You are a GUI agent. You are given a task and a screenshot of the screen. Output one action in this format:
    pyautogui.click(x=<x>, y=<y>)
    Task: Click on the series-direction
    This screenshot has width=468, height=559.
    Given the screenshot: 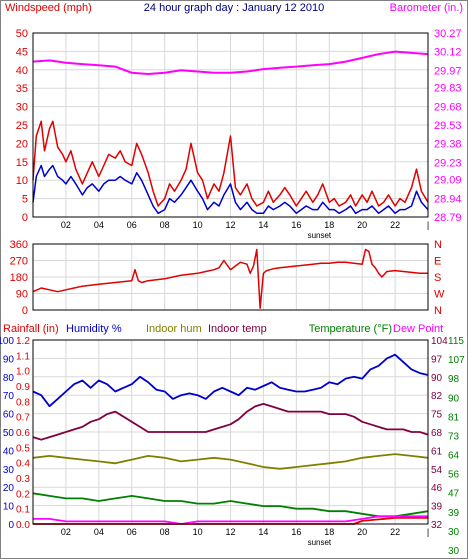 What is the action you would take?
    pyautogui.click(x=230, y=278)
    